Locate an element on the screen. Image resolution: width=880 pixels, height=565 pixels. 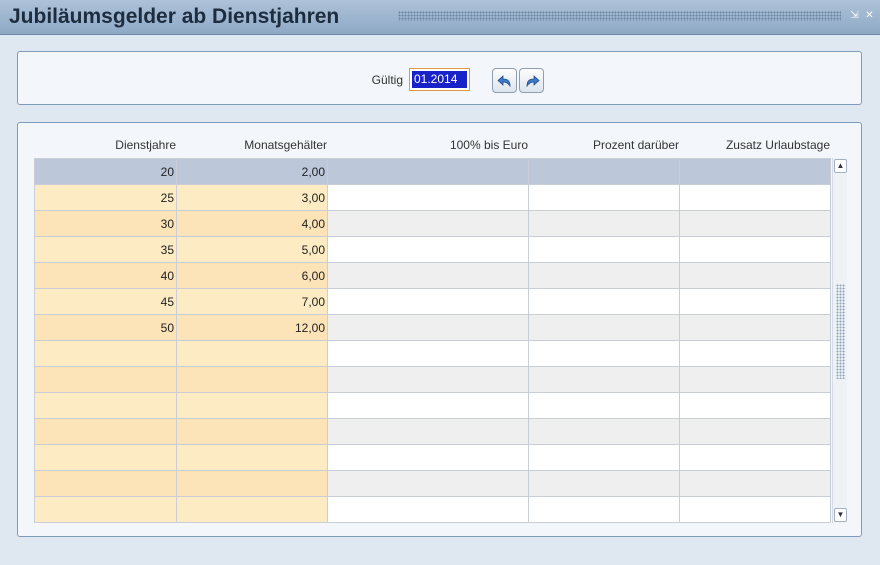
table-row: 20 2,00 is located at coordinates (432, 171).